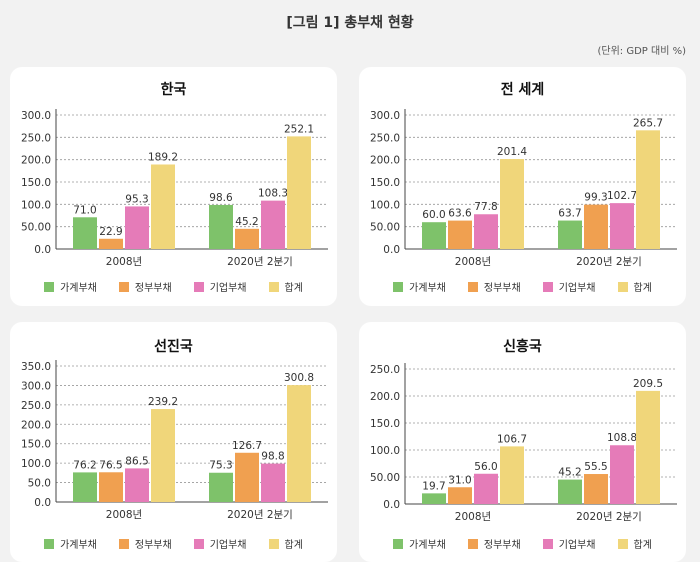 Image resolution: width=700 pixels, height=562 pixels. What do you see at coordinates (350, 23) in the screenshot?
I see `figure-title: [그림 1] 총부채 현황` at bounding box center [350, 23].